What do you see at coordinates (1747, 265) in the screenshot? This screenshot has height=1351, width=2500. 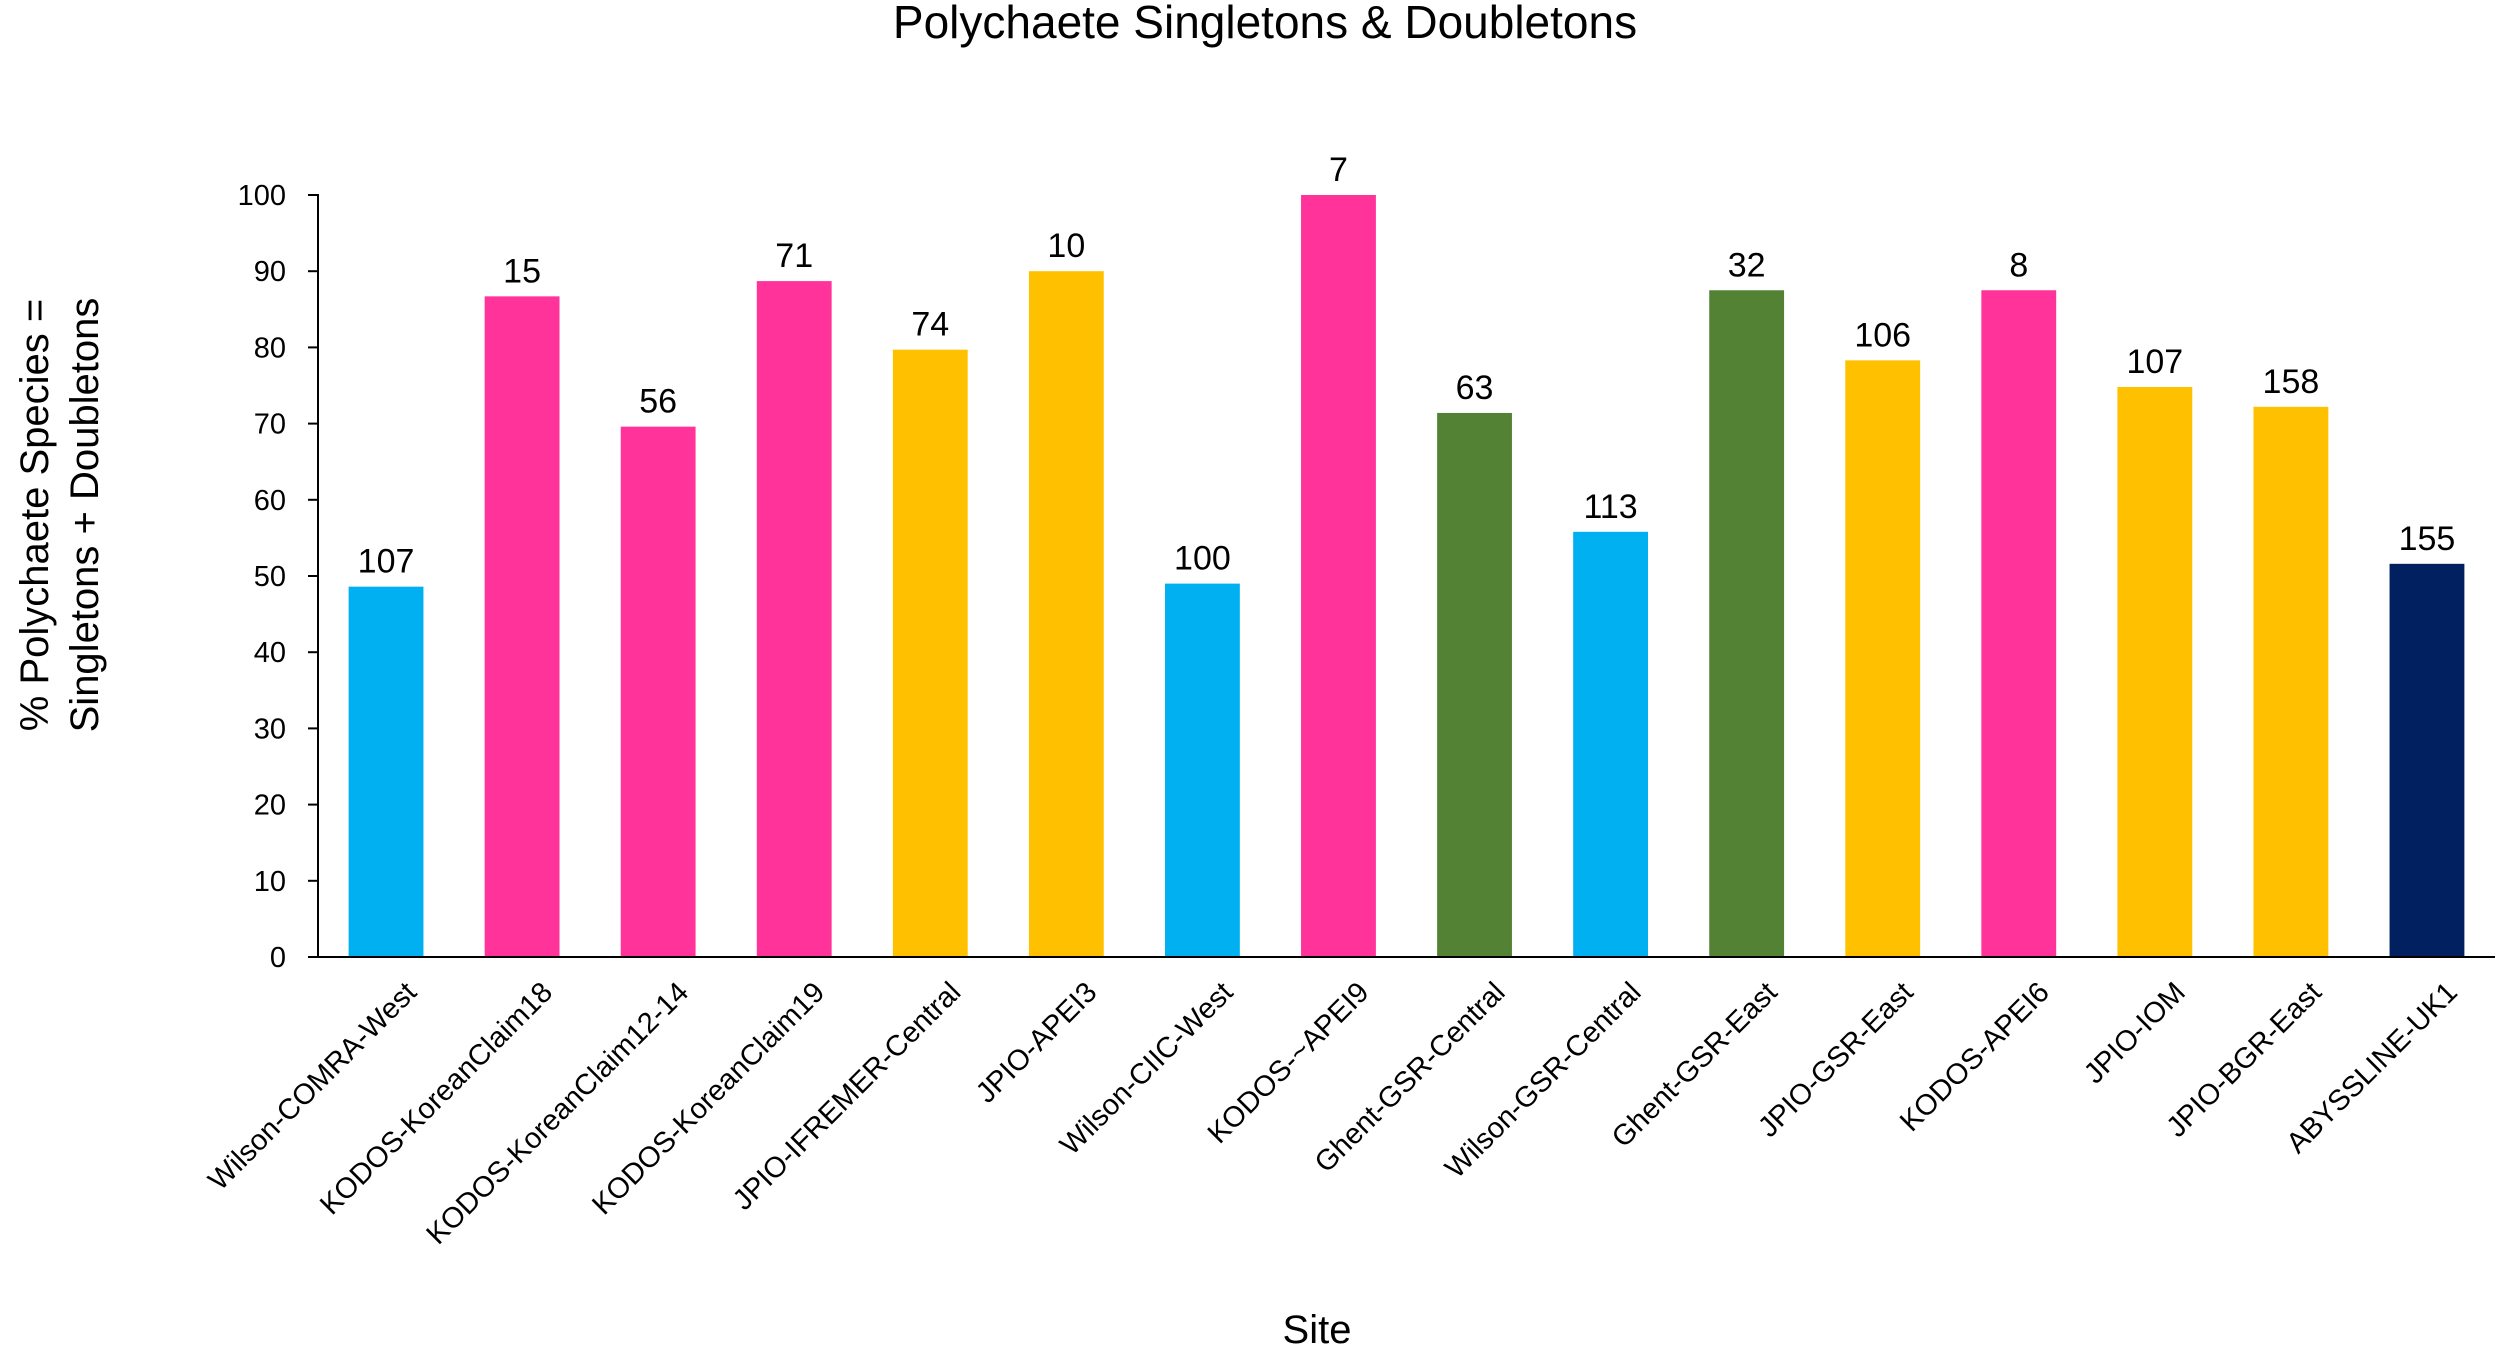 I see `data-label-11: 32` at bounding box center [1747, 265].